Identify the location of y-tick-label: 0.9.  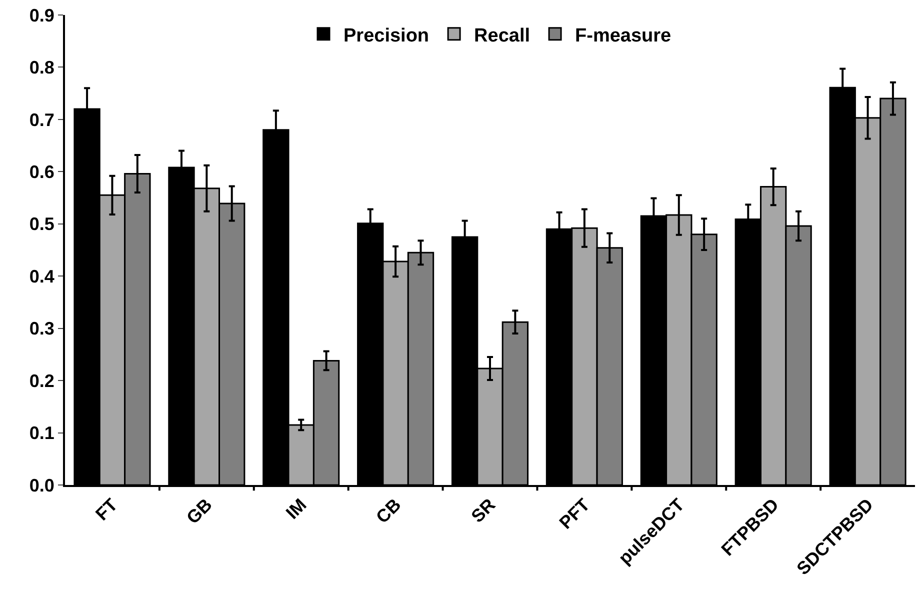
(41, 15).